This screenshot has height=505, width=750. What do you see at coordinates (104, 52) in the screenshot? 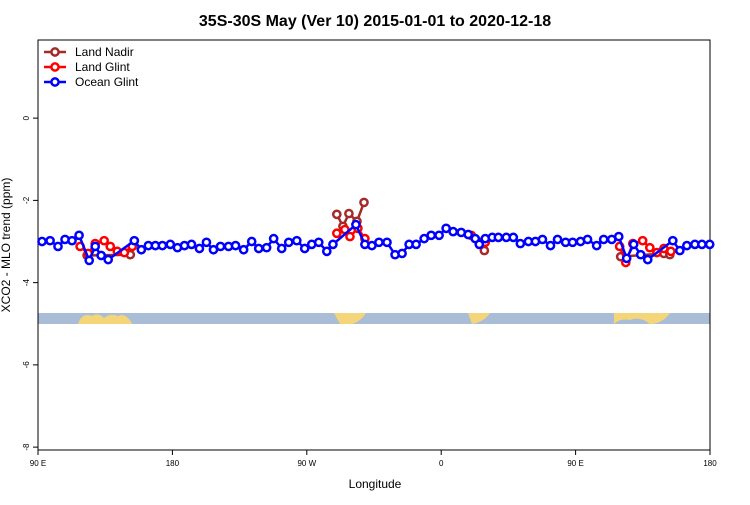
I see `legend-label: Land Nadir` at bounding box center [104, 52].